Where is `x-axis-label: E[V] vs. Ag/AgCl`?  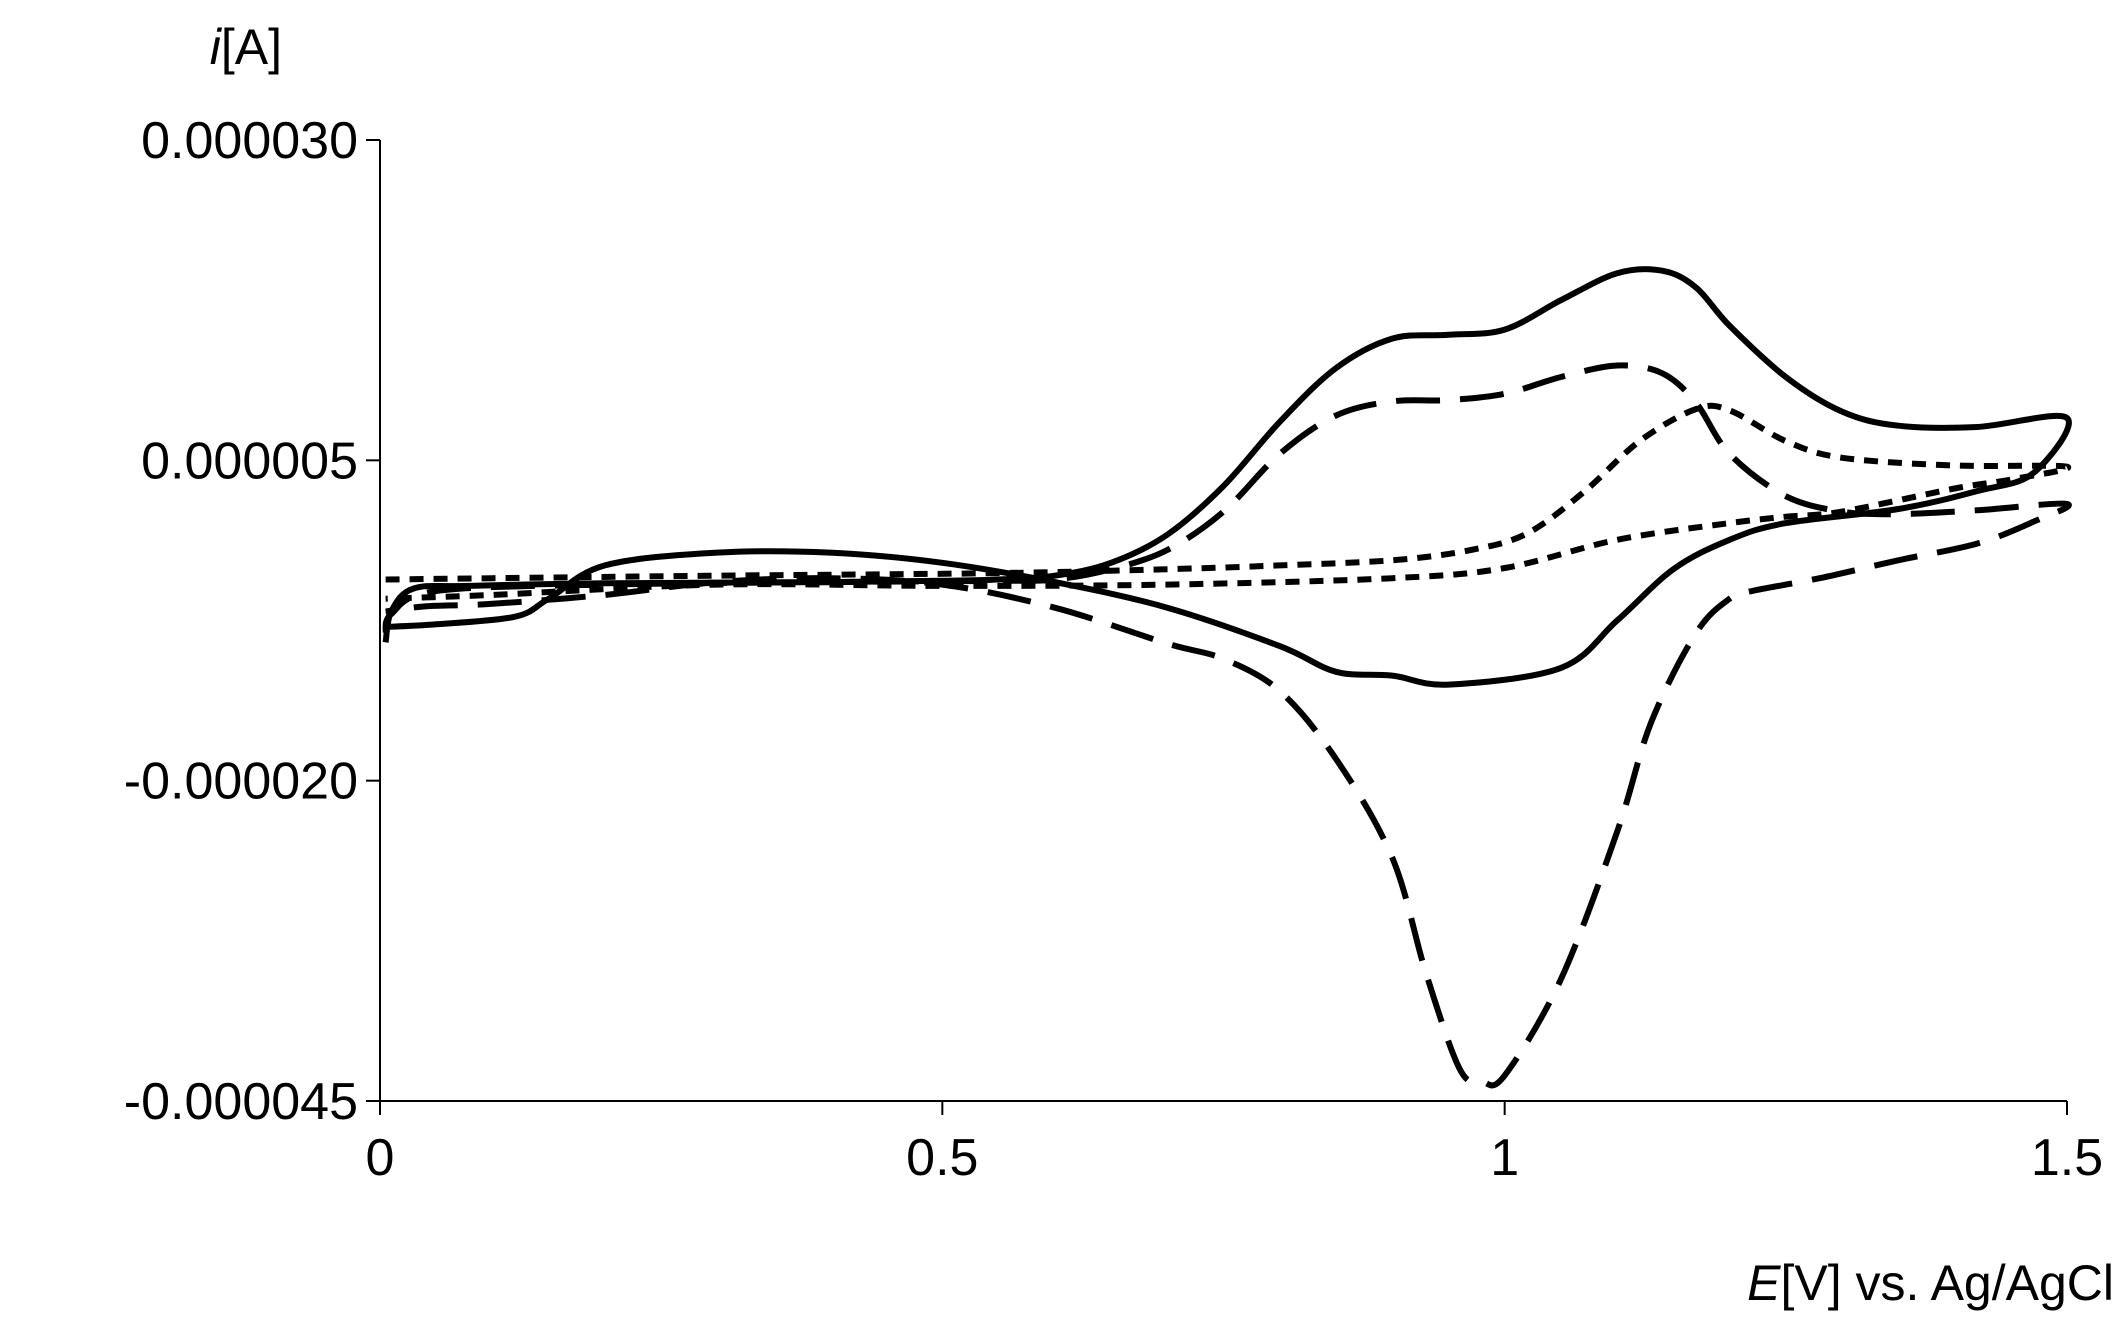 x-axis-label: E[V] vs. Ag/AgCl is located at coordinates (1930, 1283).